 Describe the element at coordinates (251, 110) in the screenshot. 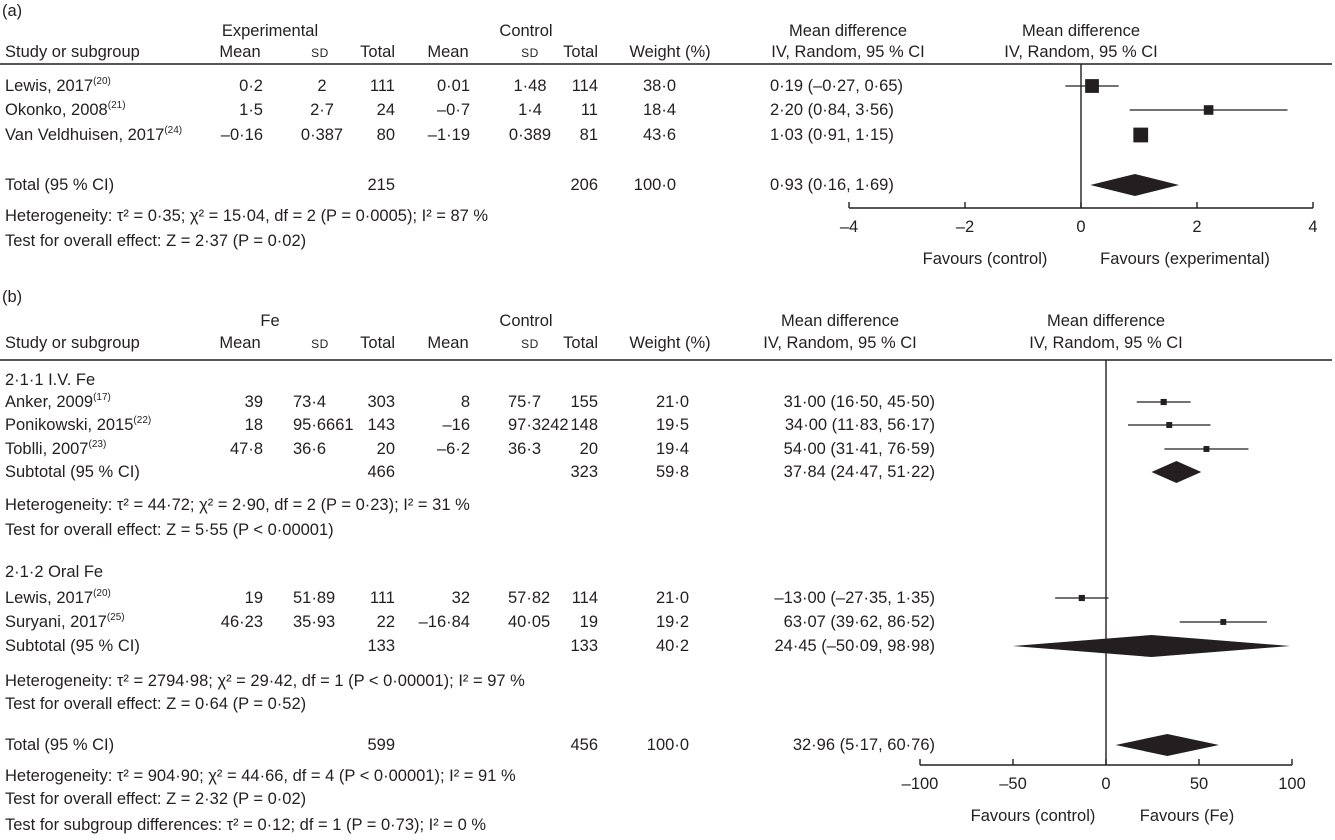

I see `exp-mean: 1·5` at that location.